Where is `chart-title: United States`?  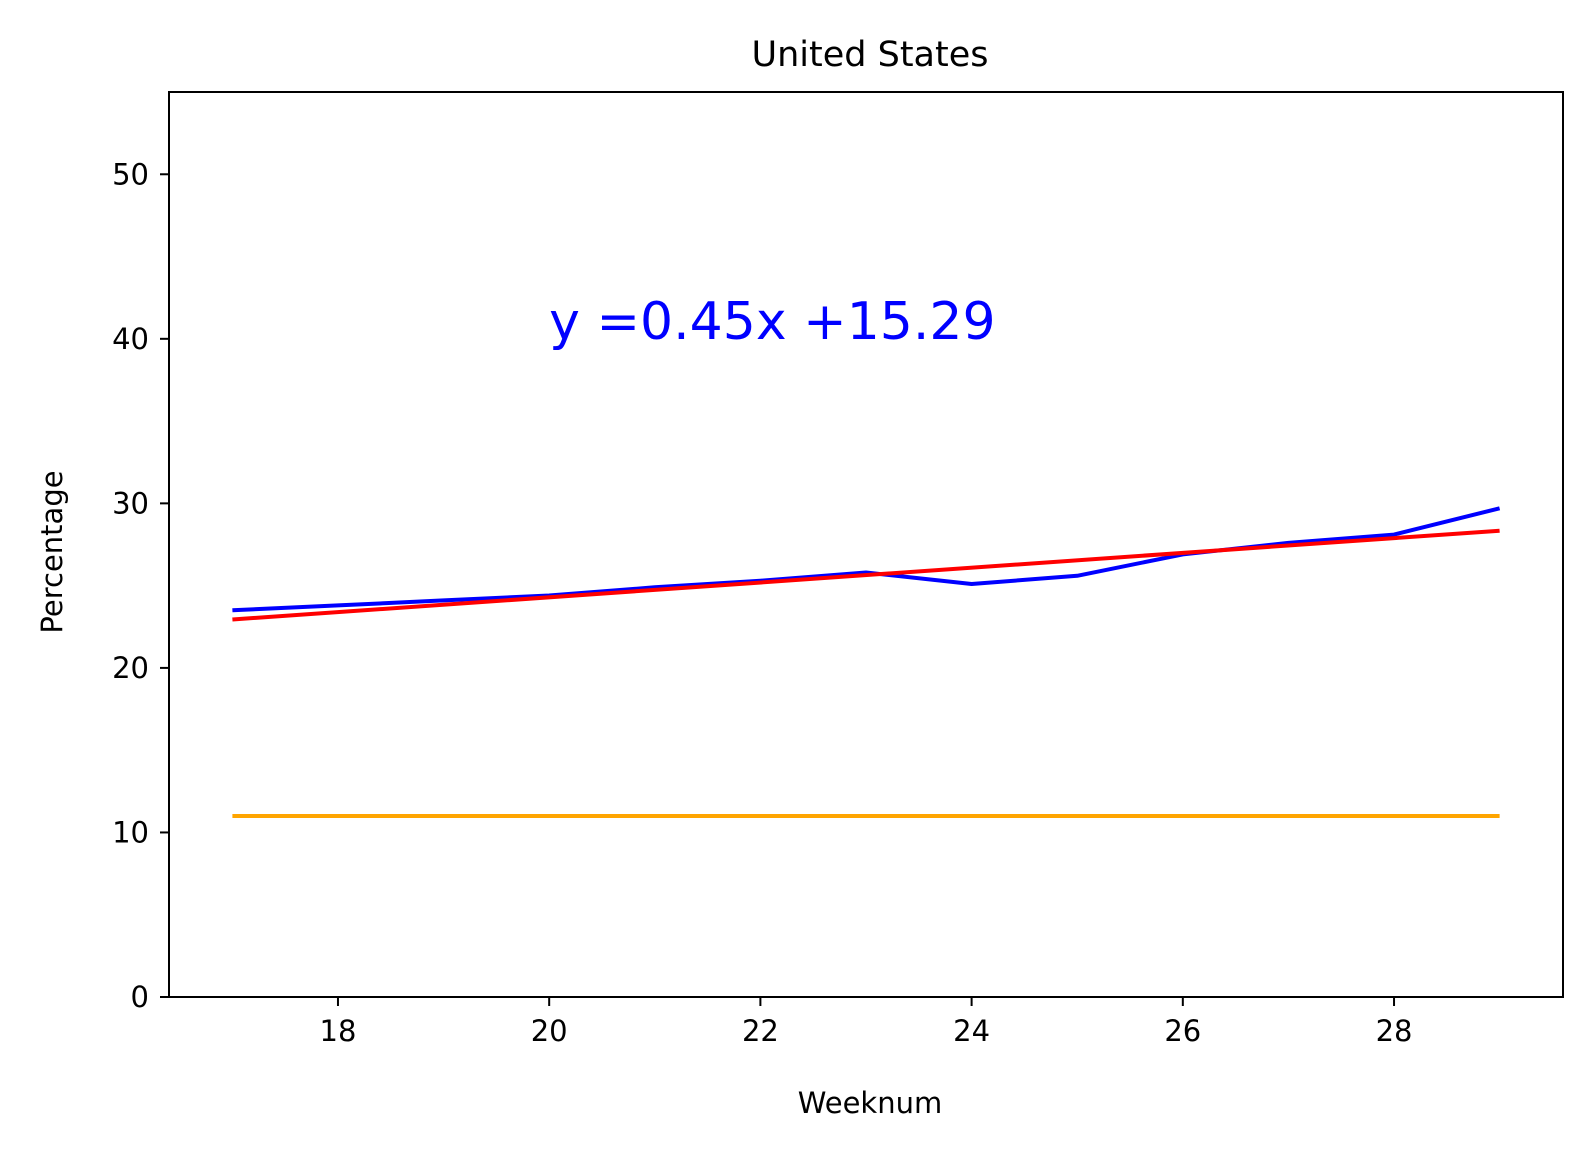 chart-title: United States is located at coordinates (869, 55).